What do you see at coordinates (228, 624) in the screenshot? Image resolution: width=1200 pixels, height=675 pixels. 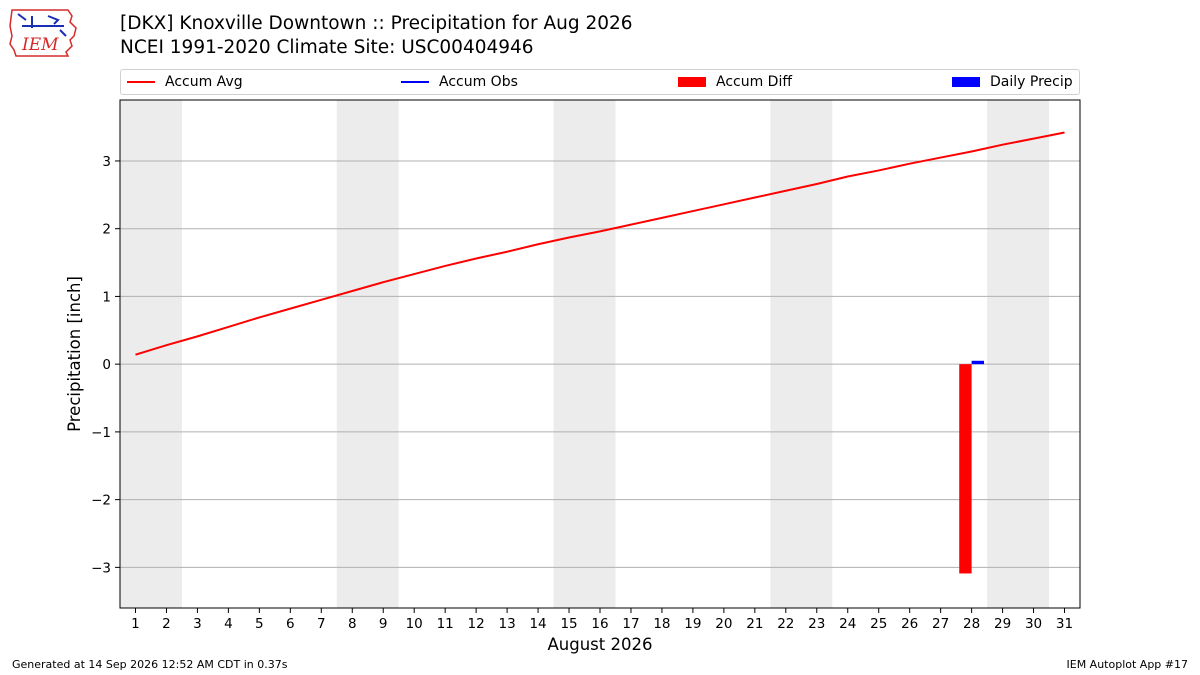 I see `x-tick-label: 4` at bounding box center [228, 624].